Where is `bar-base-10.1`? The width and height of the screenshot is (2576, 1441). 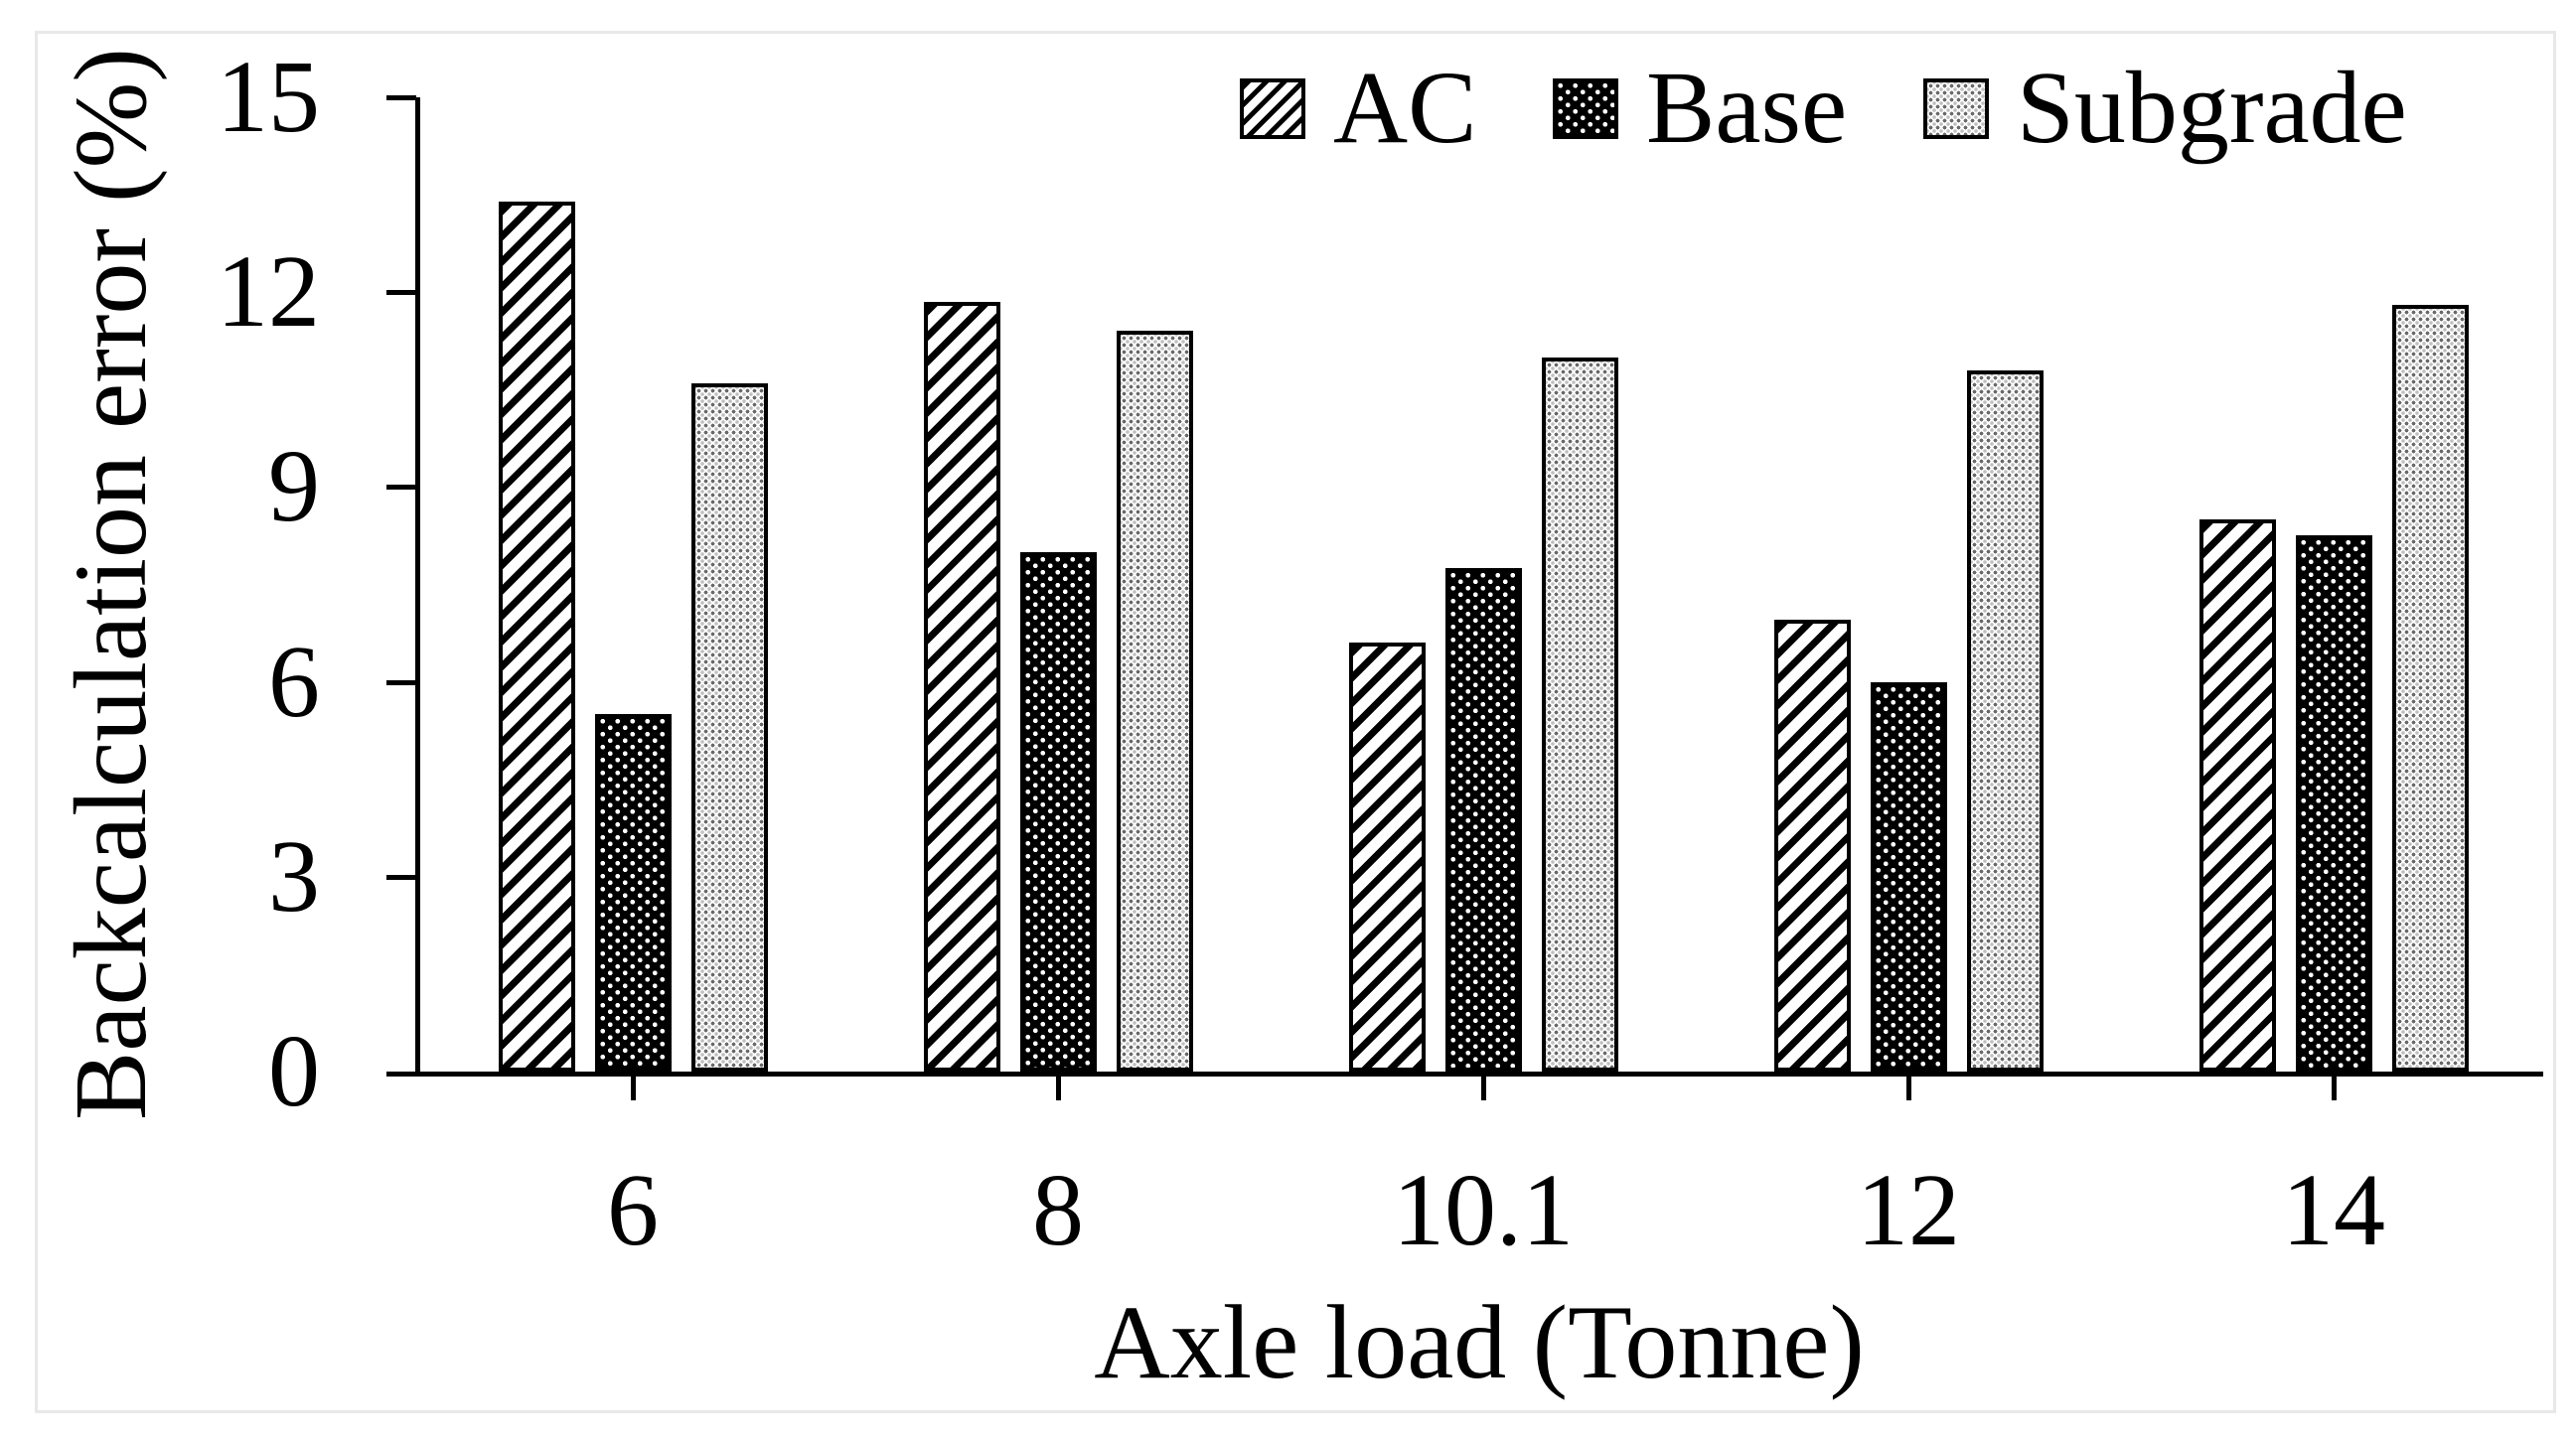 bar-base-10.1 is located at coordinates (1484, 820).